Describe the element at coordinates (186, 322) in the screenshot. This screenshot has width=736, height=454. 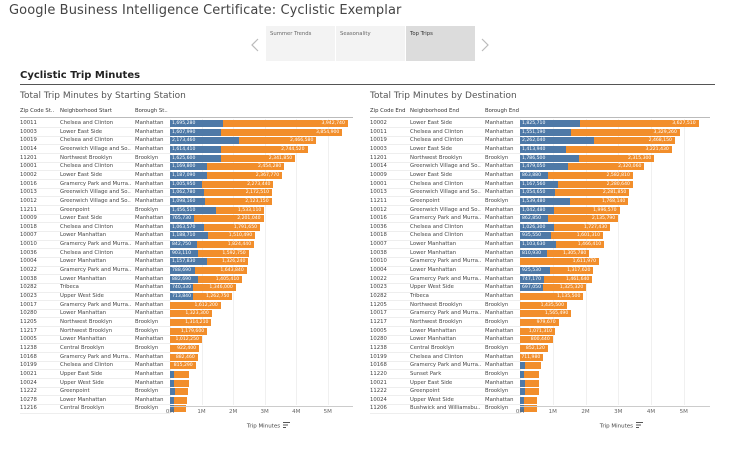
I see `table-row: 11205 Northwest Brooklyn Brooklyn 1,314,210` at that location.